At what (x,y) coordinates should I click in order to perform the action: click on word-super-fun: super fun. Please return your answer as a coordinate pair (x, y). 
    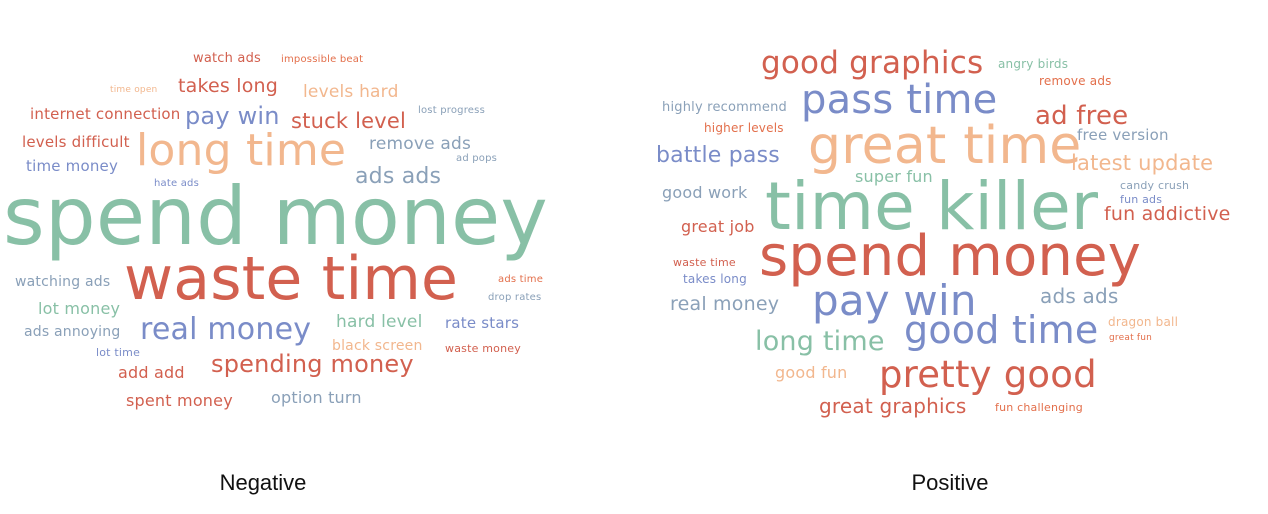
    Looking at the image, I should click on (894, 176).